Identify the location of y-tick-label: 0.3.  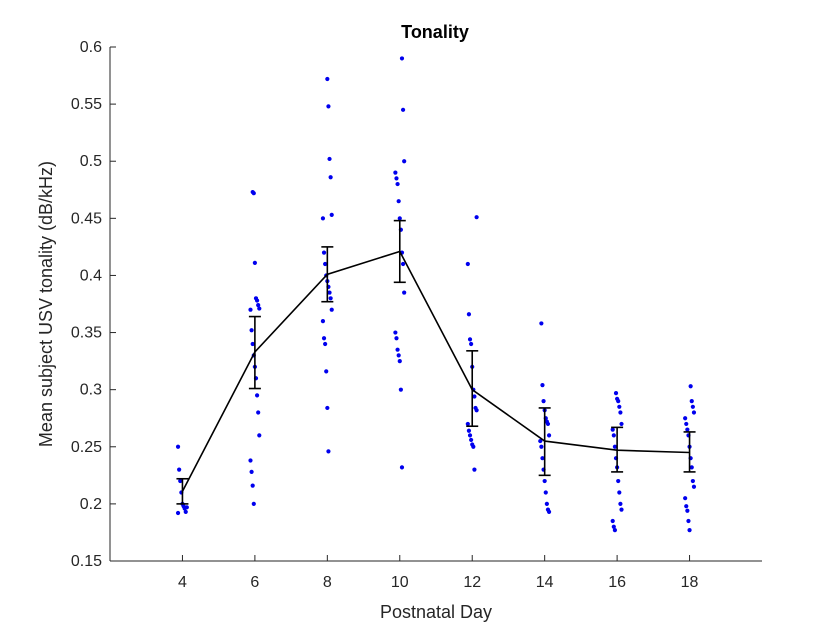
(91, 390).